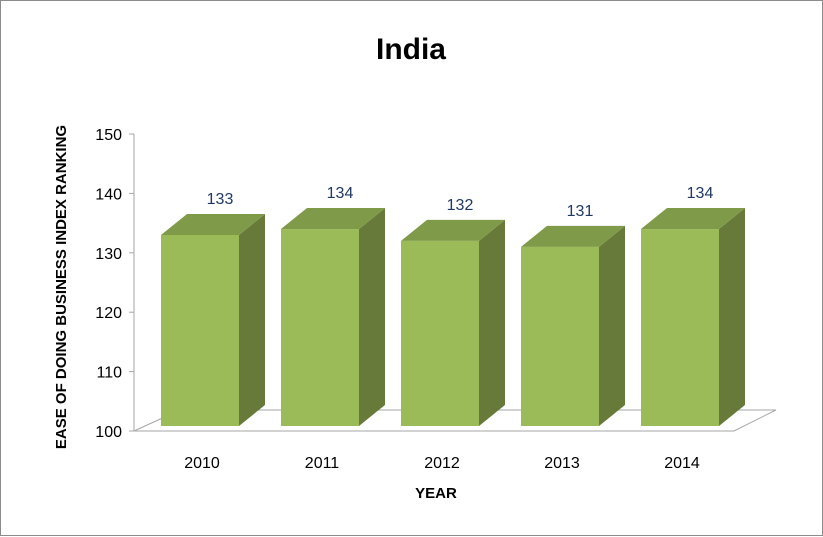  I want to click on bar-top-2011, so click(333, 219).